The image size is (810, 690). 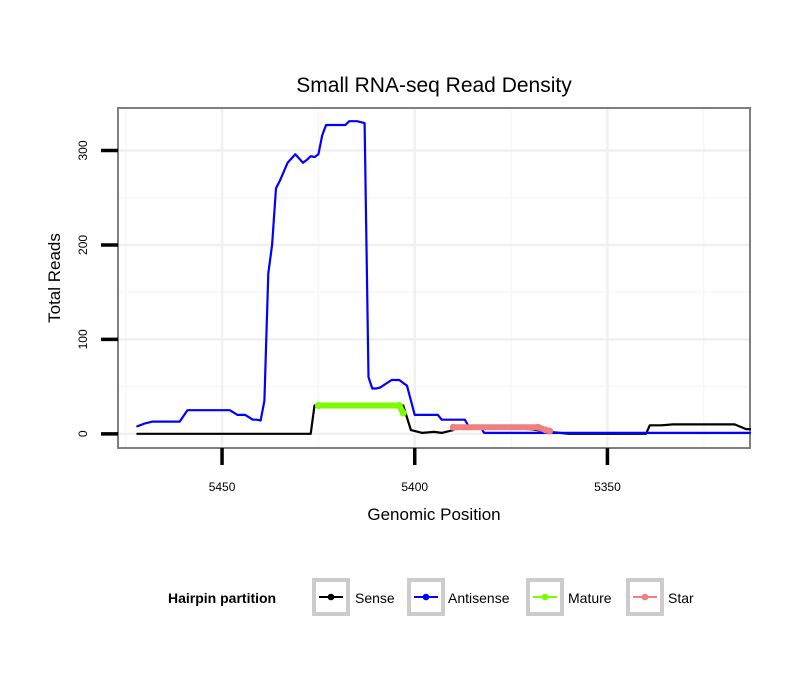 What do you see at coordinates (361, 409) in the screenshot?
I see `series-line-mature` at bounding box center [361, 409].